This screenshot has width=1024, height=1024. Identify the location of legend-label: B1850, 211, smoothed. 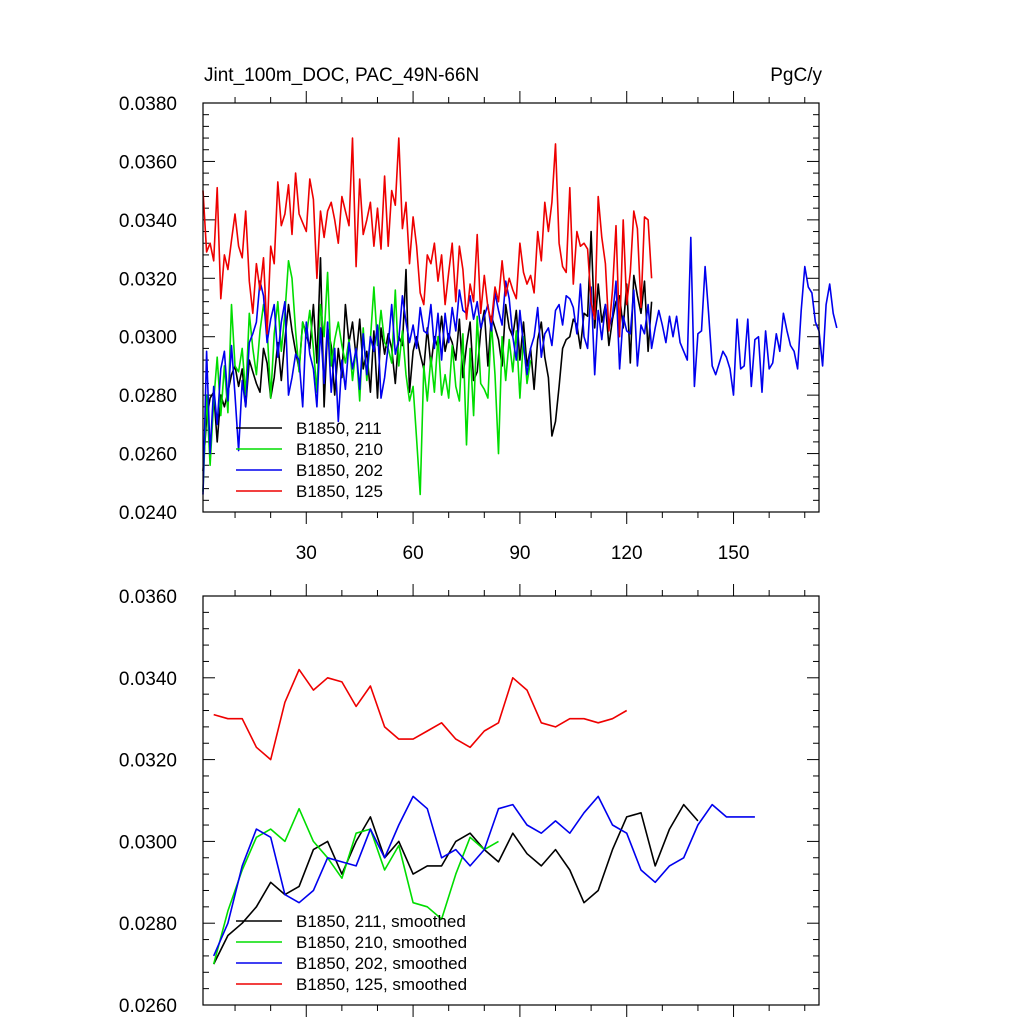
(381, 921).